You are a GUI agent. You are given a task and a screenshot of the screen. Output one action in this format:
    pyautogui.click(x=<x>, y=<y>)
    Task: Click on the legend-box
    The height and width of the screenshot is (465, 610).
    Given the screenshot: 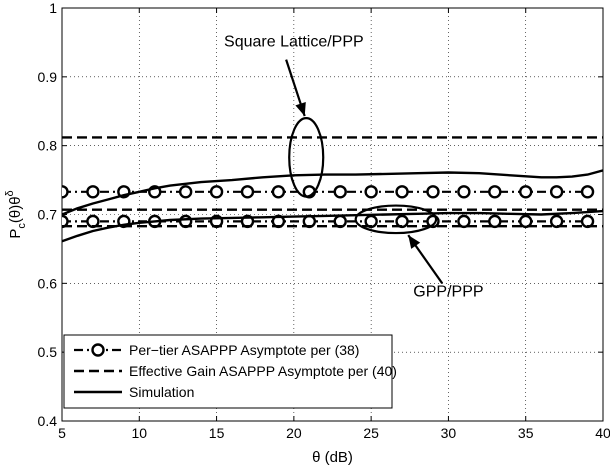 What is the action you would take?
    pyautogui.click(x=228, y=371)
    